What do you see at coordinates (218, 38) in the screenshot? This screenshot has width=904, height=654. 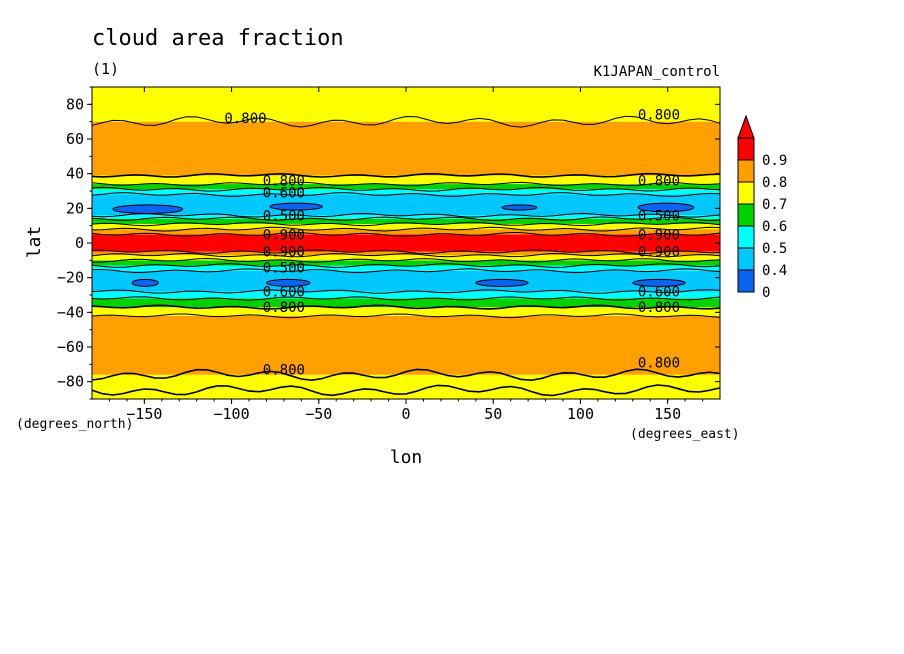 I see `chart-title: cloud area fraction` at bounding box center [218, 38].